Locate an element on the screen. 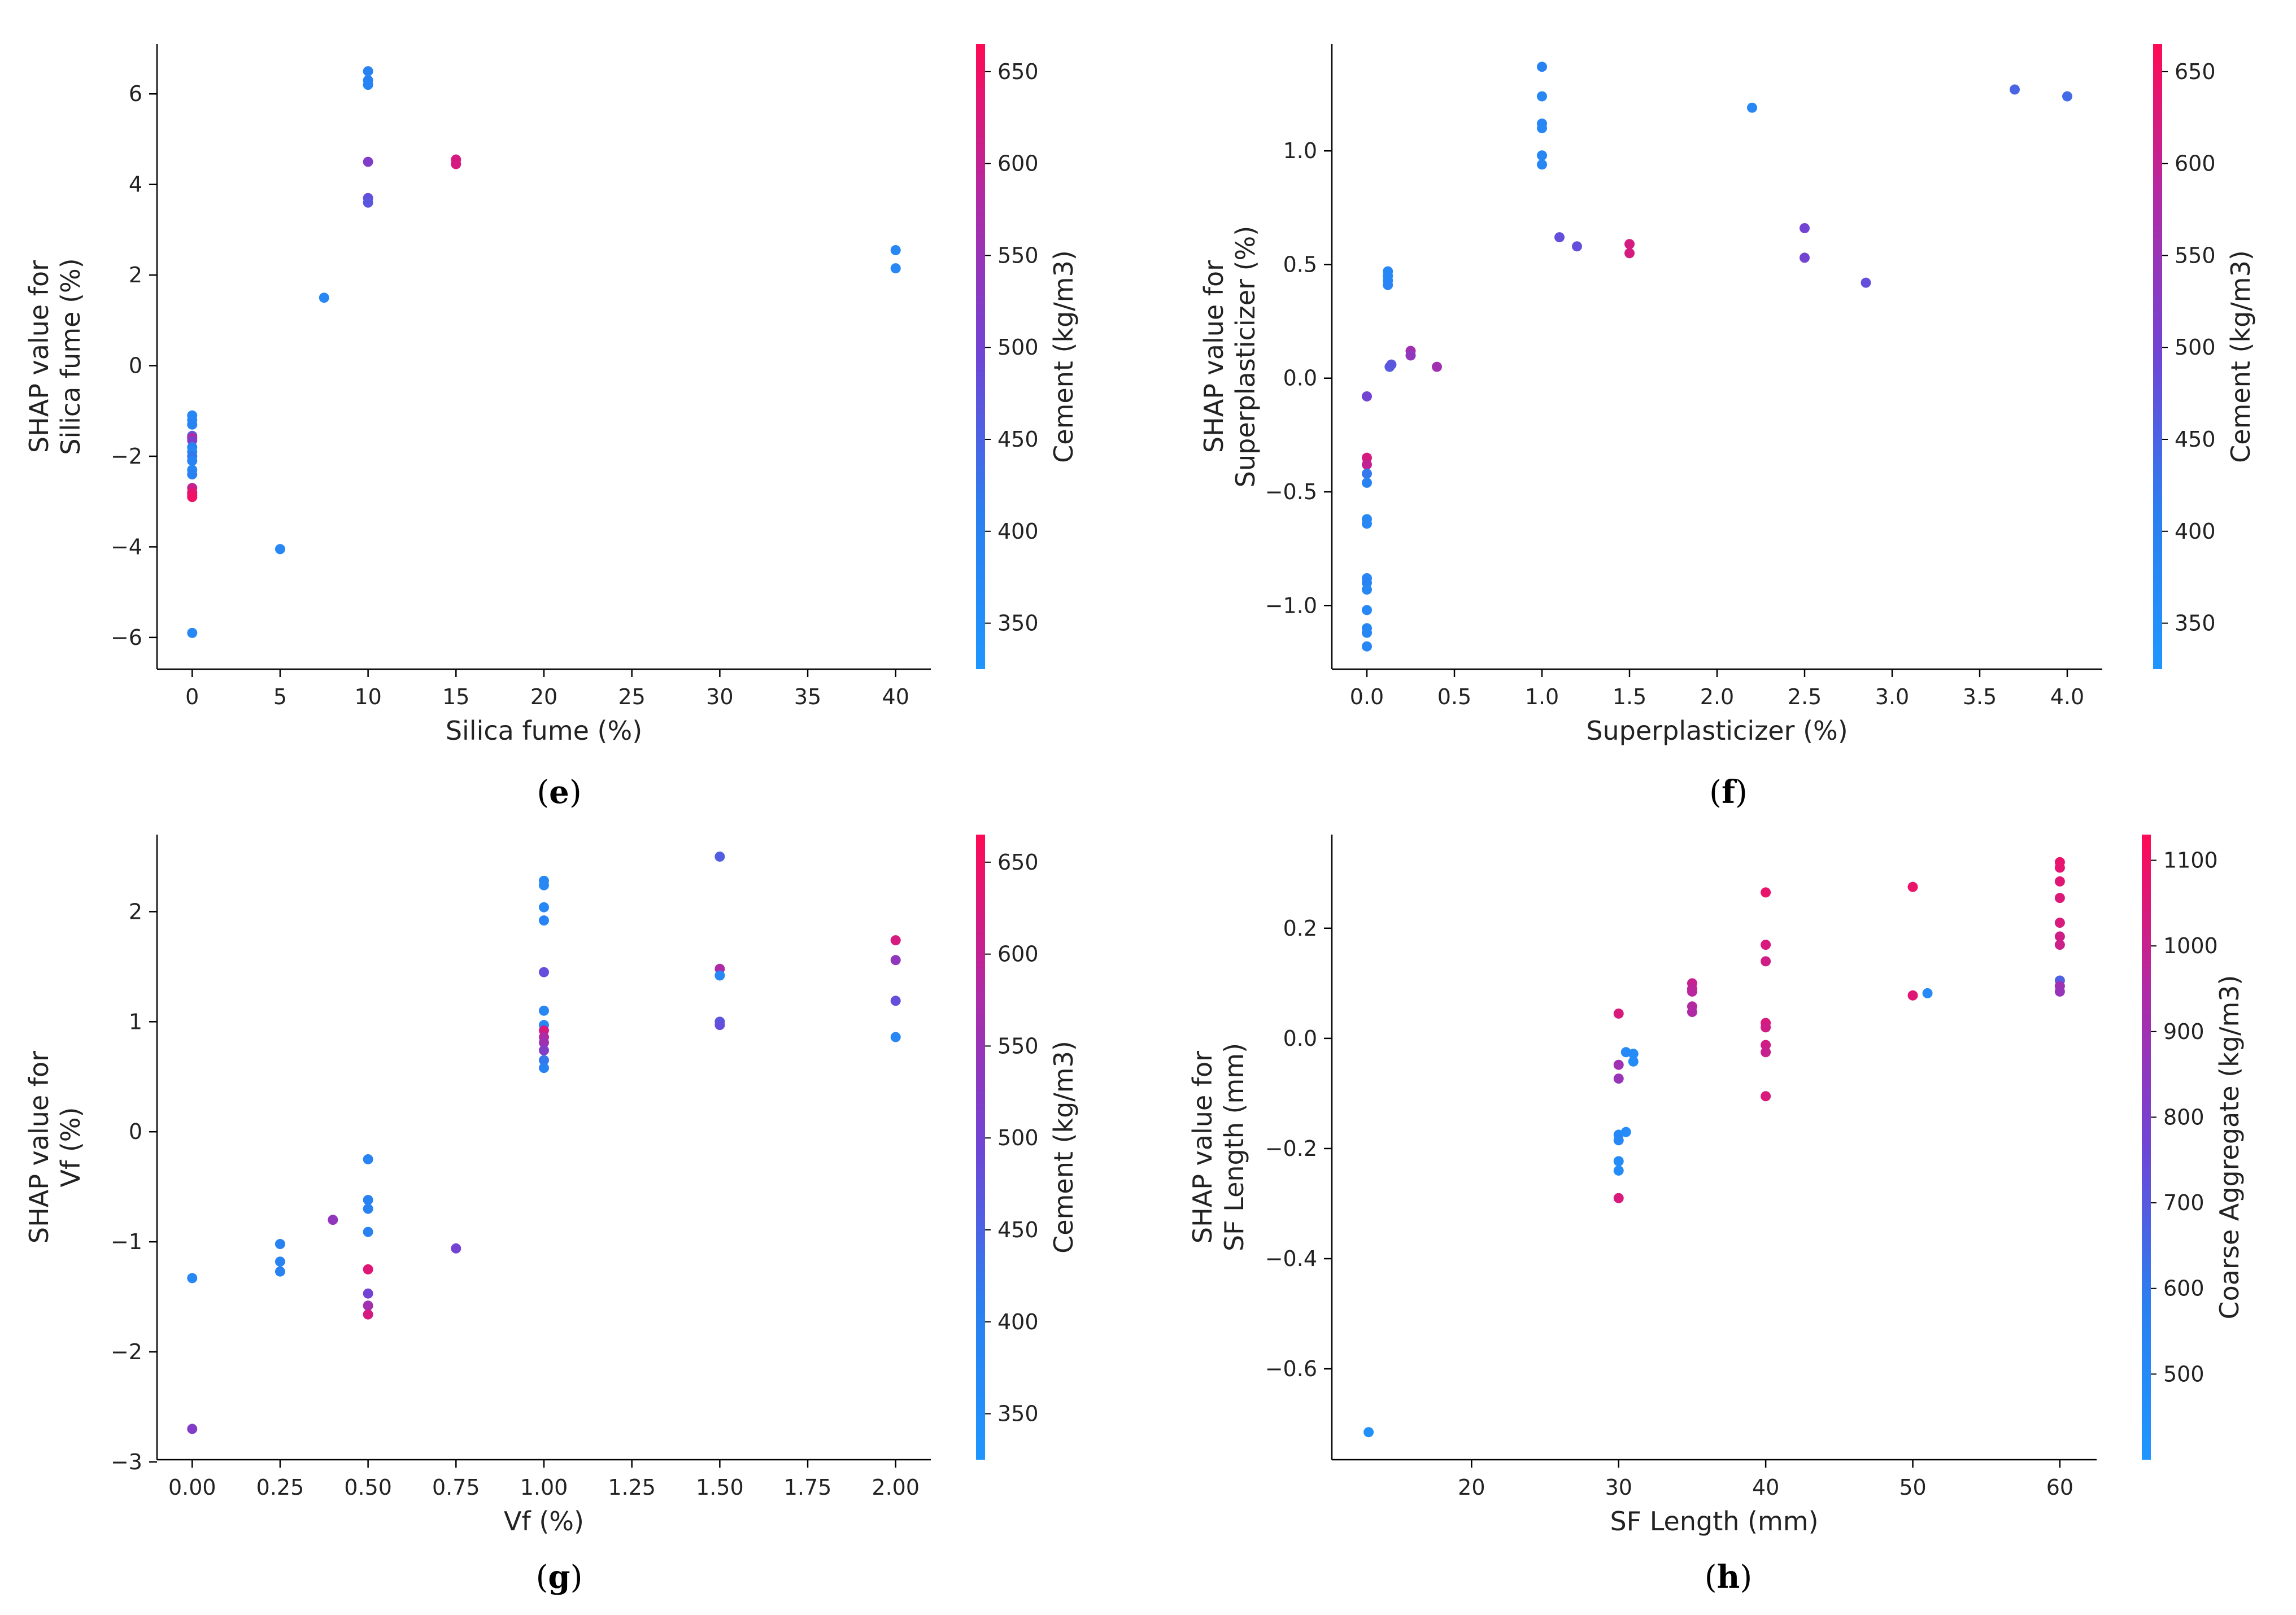 The width and height of the screenshot is (2296, 1615). x-tick-label: 3.0 is located at coordinates (1892, 696).